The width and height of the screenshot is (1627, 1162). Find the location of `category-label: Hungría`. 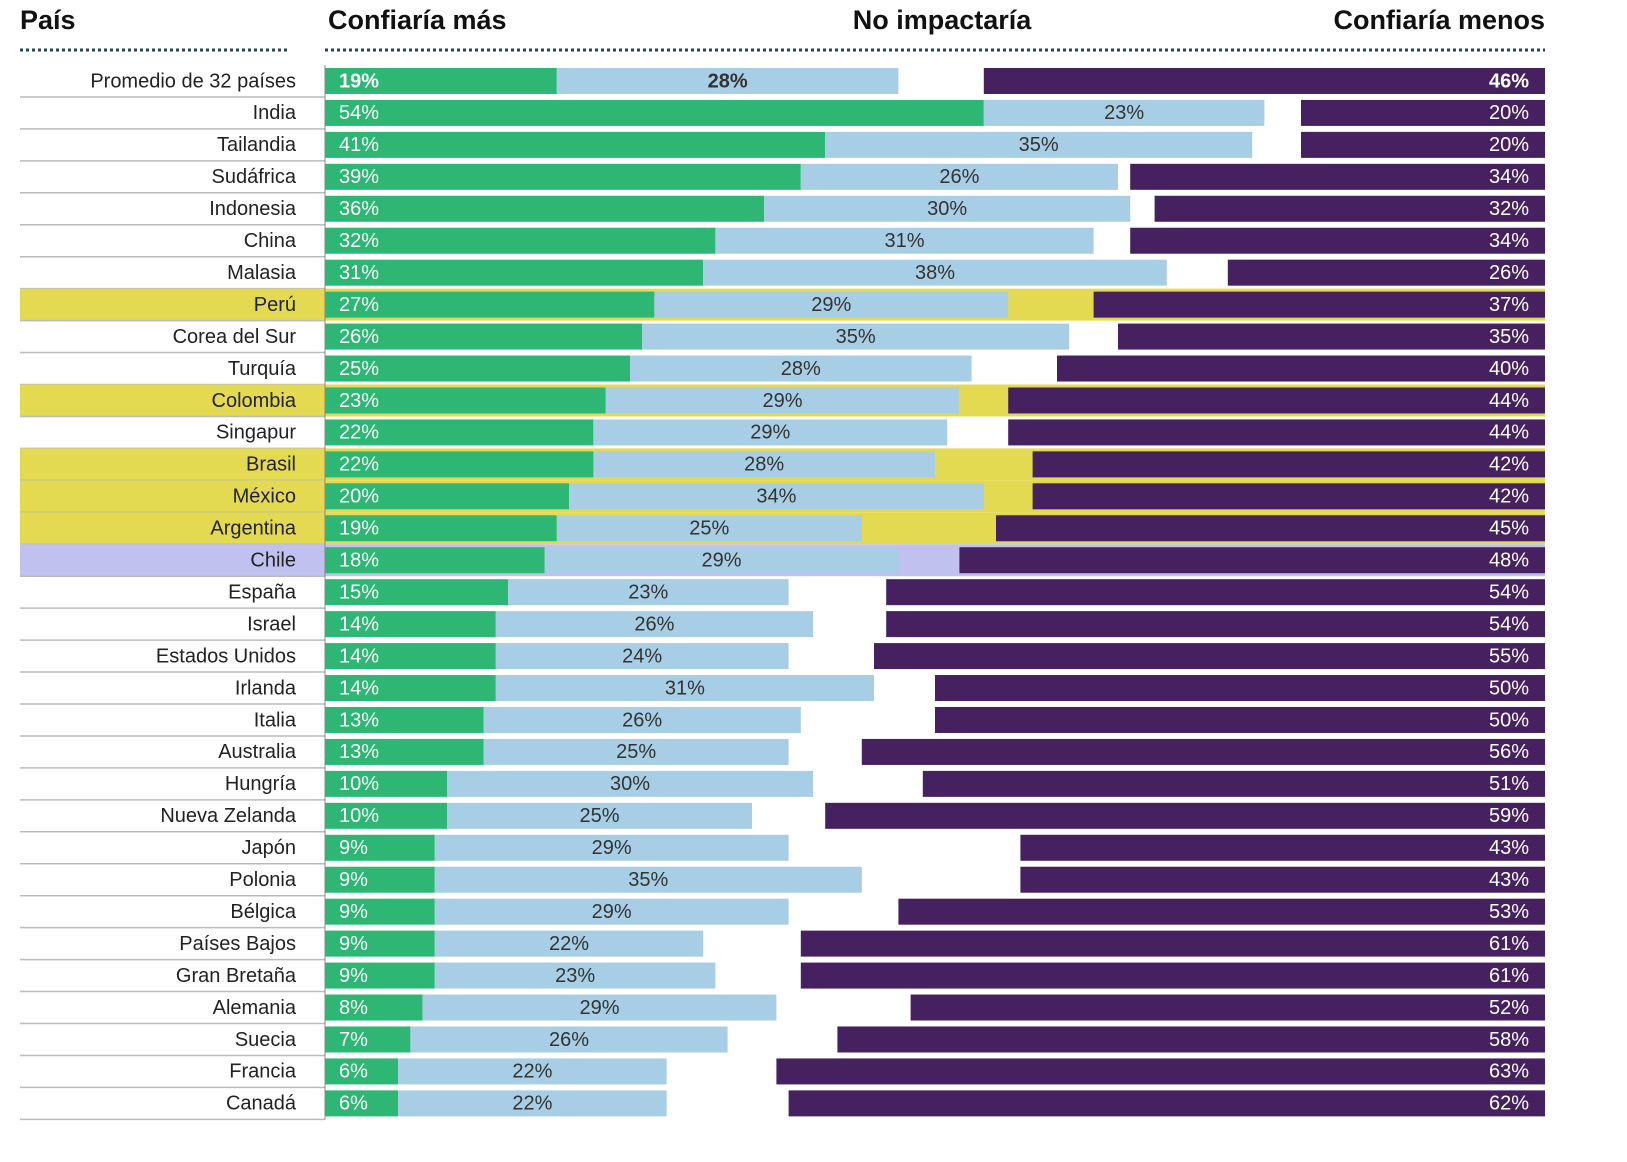

category-label: Hungría is located at coordinates (261, 784).